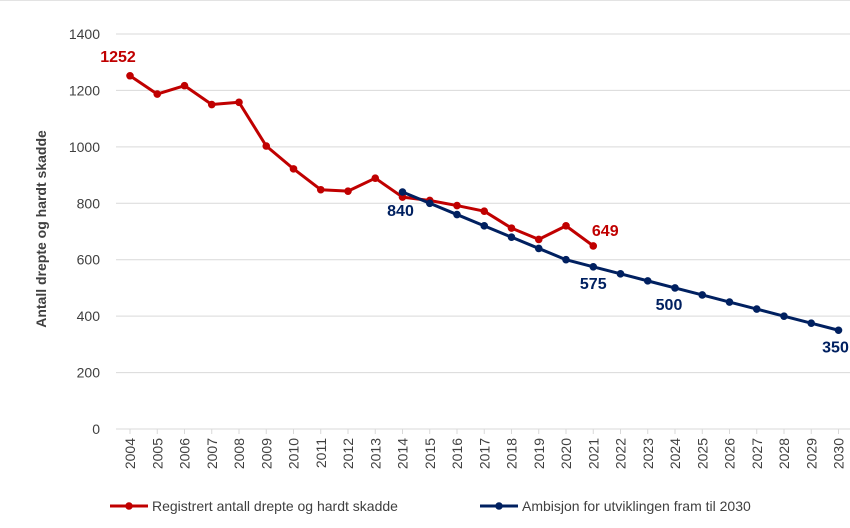  Describe the element at coordinates (757, 453) in the screenshot. I see `x-tick-label: 2027` at that location.